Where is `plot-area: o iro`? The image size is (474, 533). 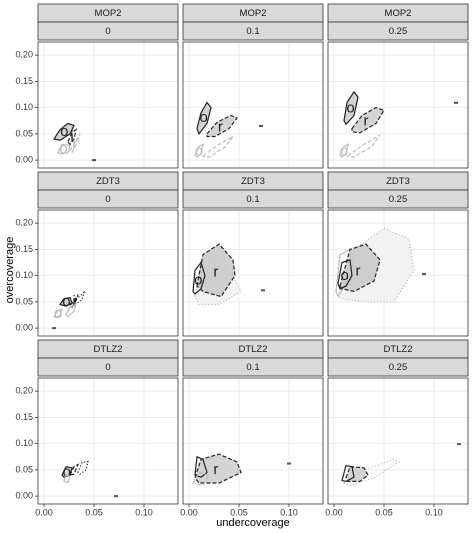
plot-area: o iro is located at coordinates (74, 142).